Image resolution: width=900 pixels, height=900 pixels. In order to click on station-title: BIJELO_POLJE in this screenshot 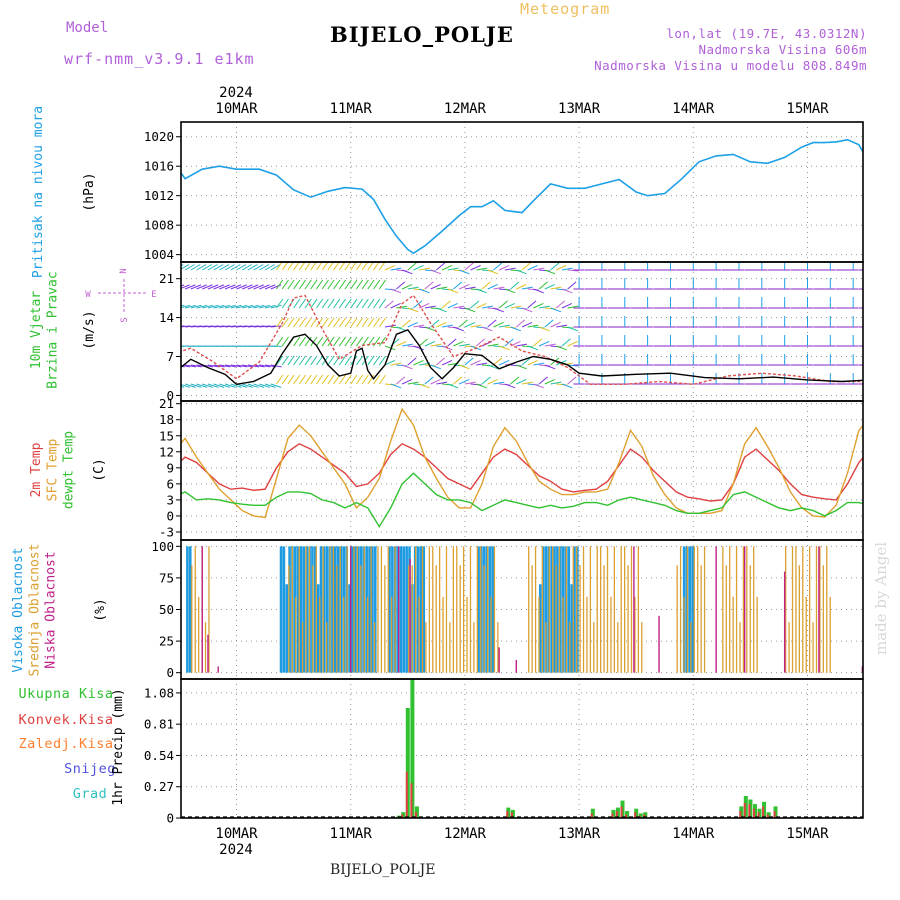, I will do `click(422, 34)`.